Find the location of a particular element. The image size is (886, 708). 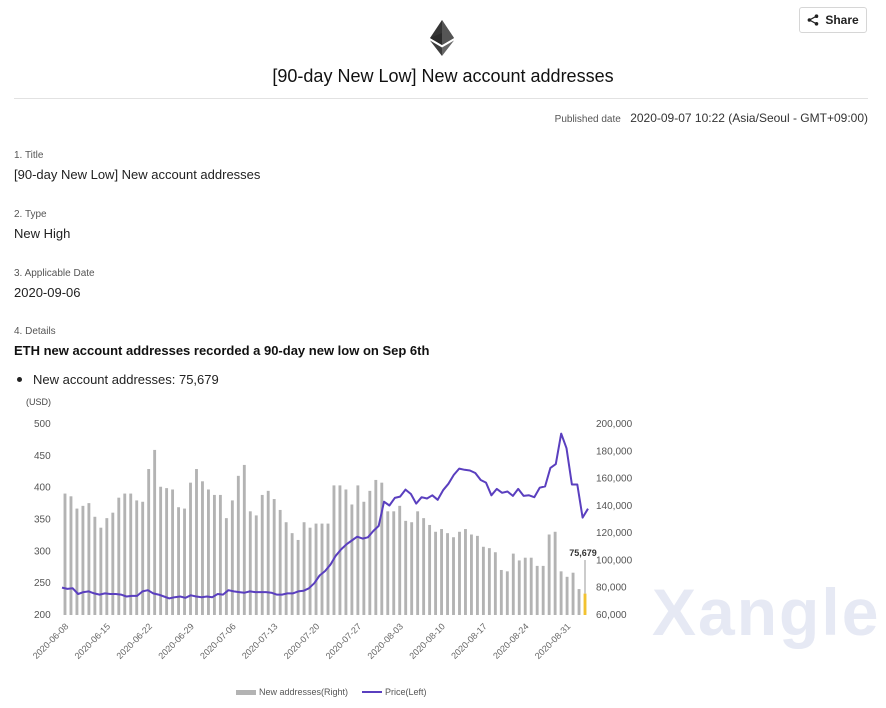

left-axis-tick-label: 300 is located at coordinates (42, 551).